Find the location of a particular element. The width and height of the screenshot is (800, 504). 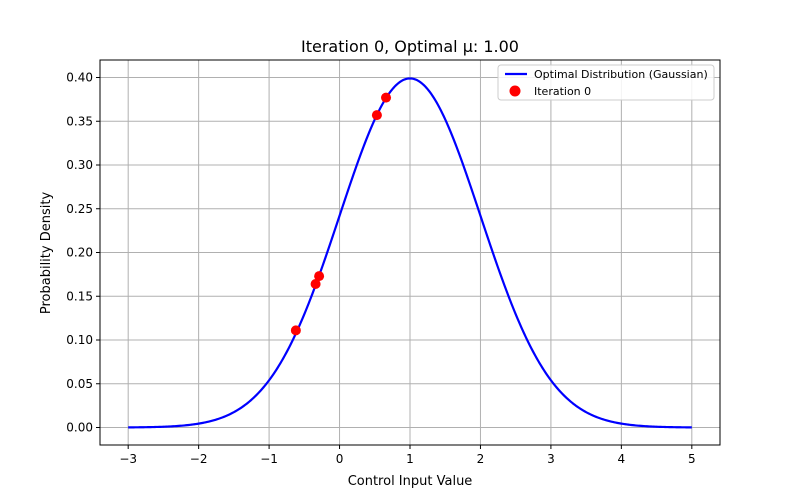

y-tick-label: 0.20 is located at coordinates (79, 253).